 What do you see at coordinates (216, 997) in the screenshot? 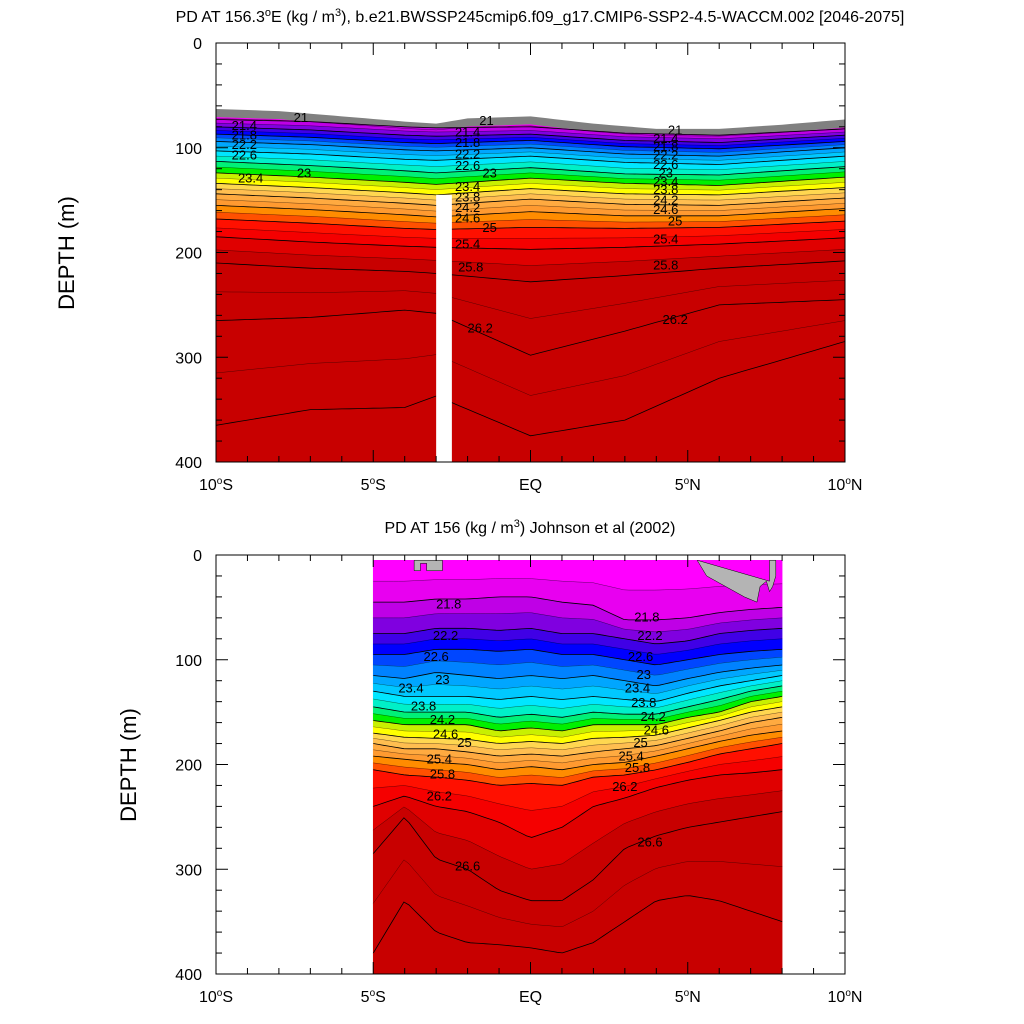
I see `p2-x-tick-label: 10oS` at bounding box center [216, 997].